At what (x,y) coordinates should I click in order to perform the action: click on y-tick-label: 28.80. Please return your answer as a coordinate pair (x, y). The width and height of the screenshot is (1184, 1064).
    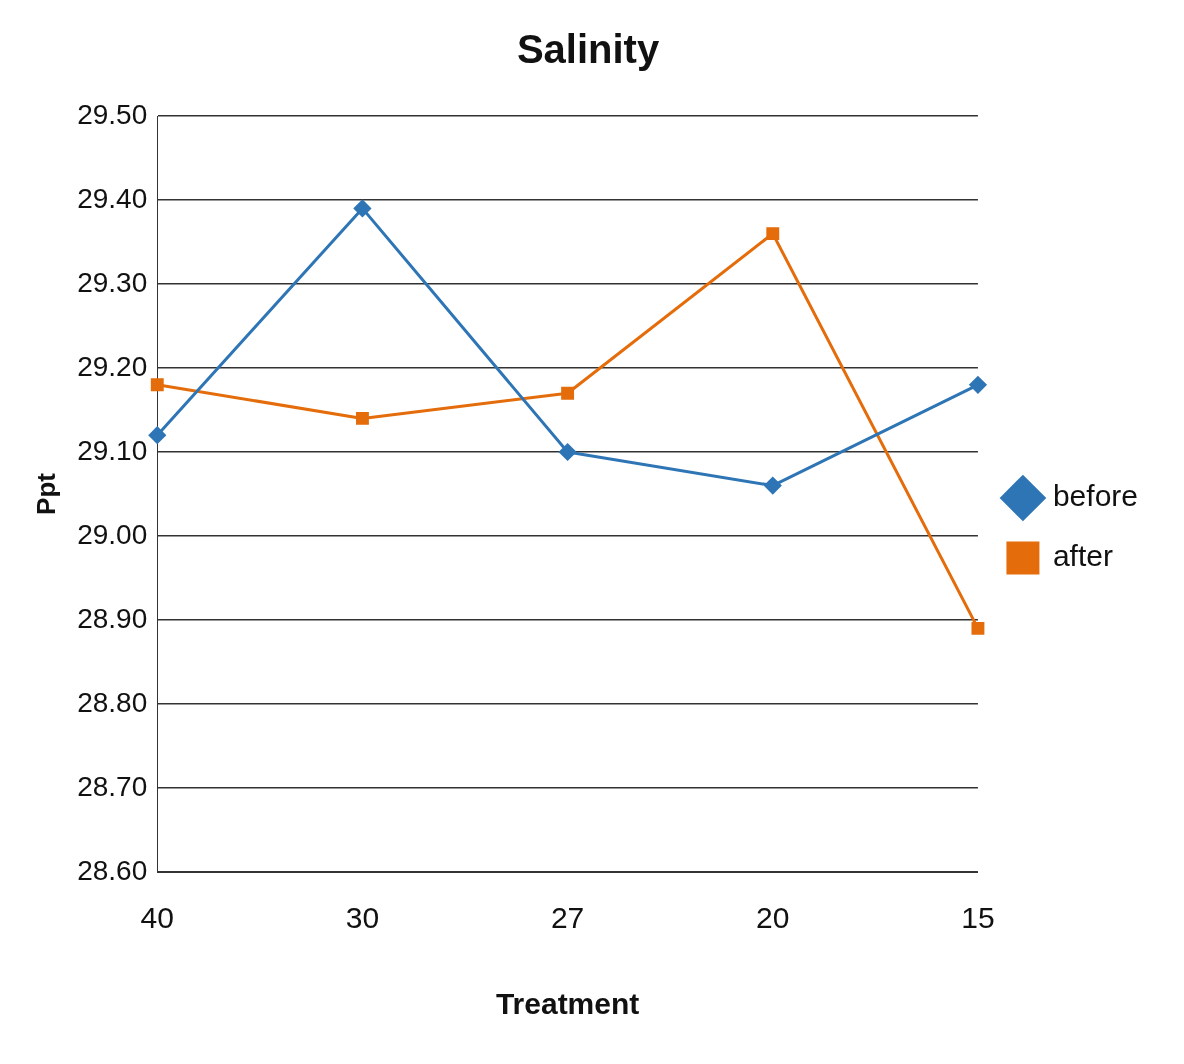
    Looking at the image, I should click on (112, 702).